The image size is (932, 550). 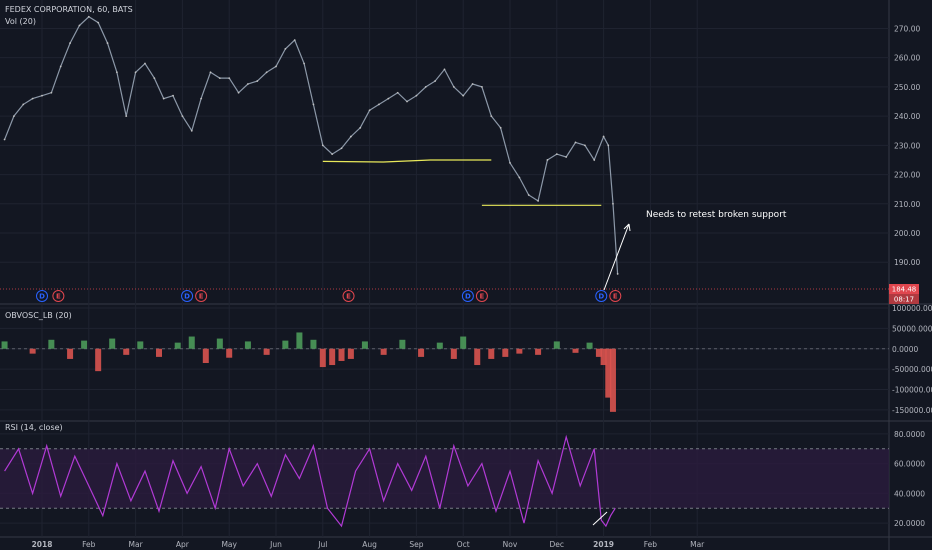 What do you see at coordinates (907, 28) in the screenshot?
I see `price-y-tick-label: 270.00` at bounding box center [907, 28].